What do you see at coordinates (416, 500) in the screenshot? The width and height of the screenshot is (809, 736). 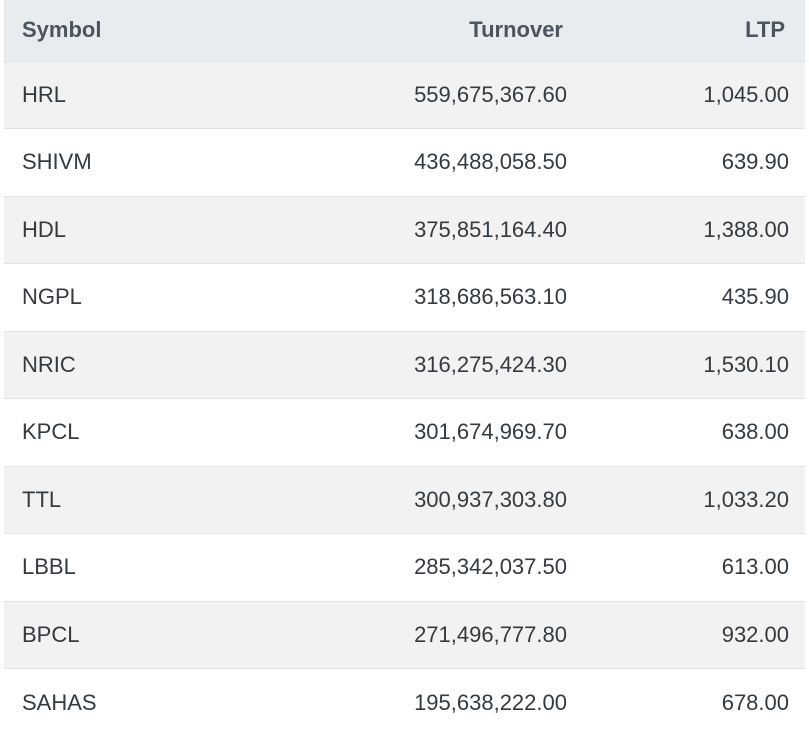 I see `cell-turnover: 300,937,303.80` at bounding box center [416, 500].